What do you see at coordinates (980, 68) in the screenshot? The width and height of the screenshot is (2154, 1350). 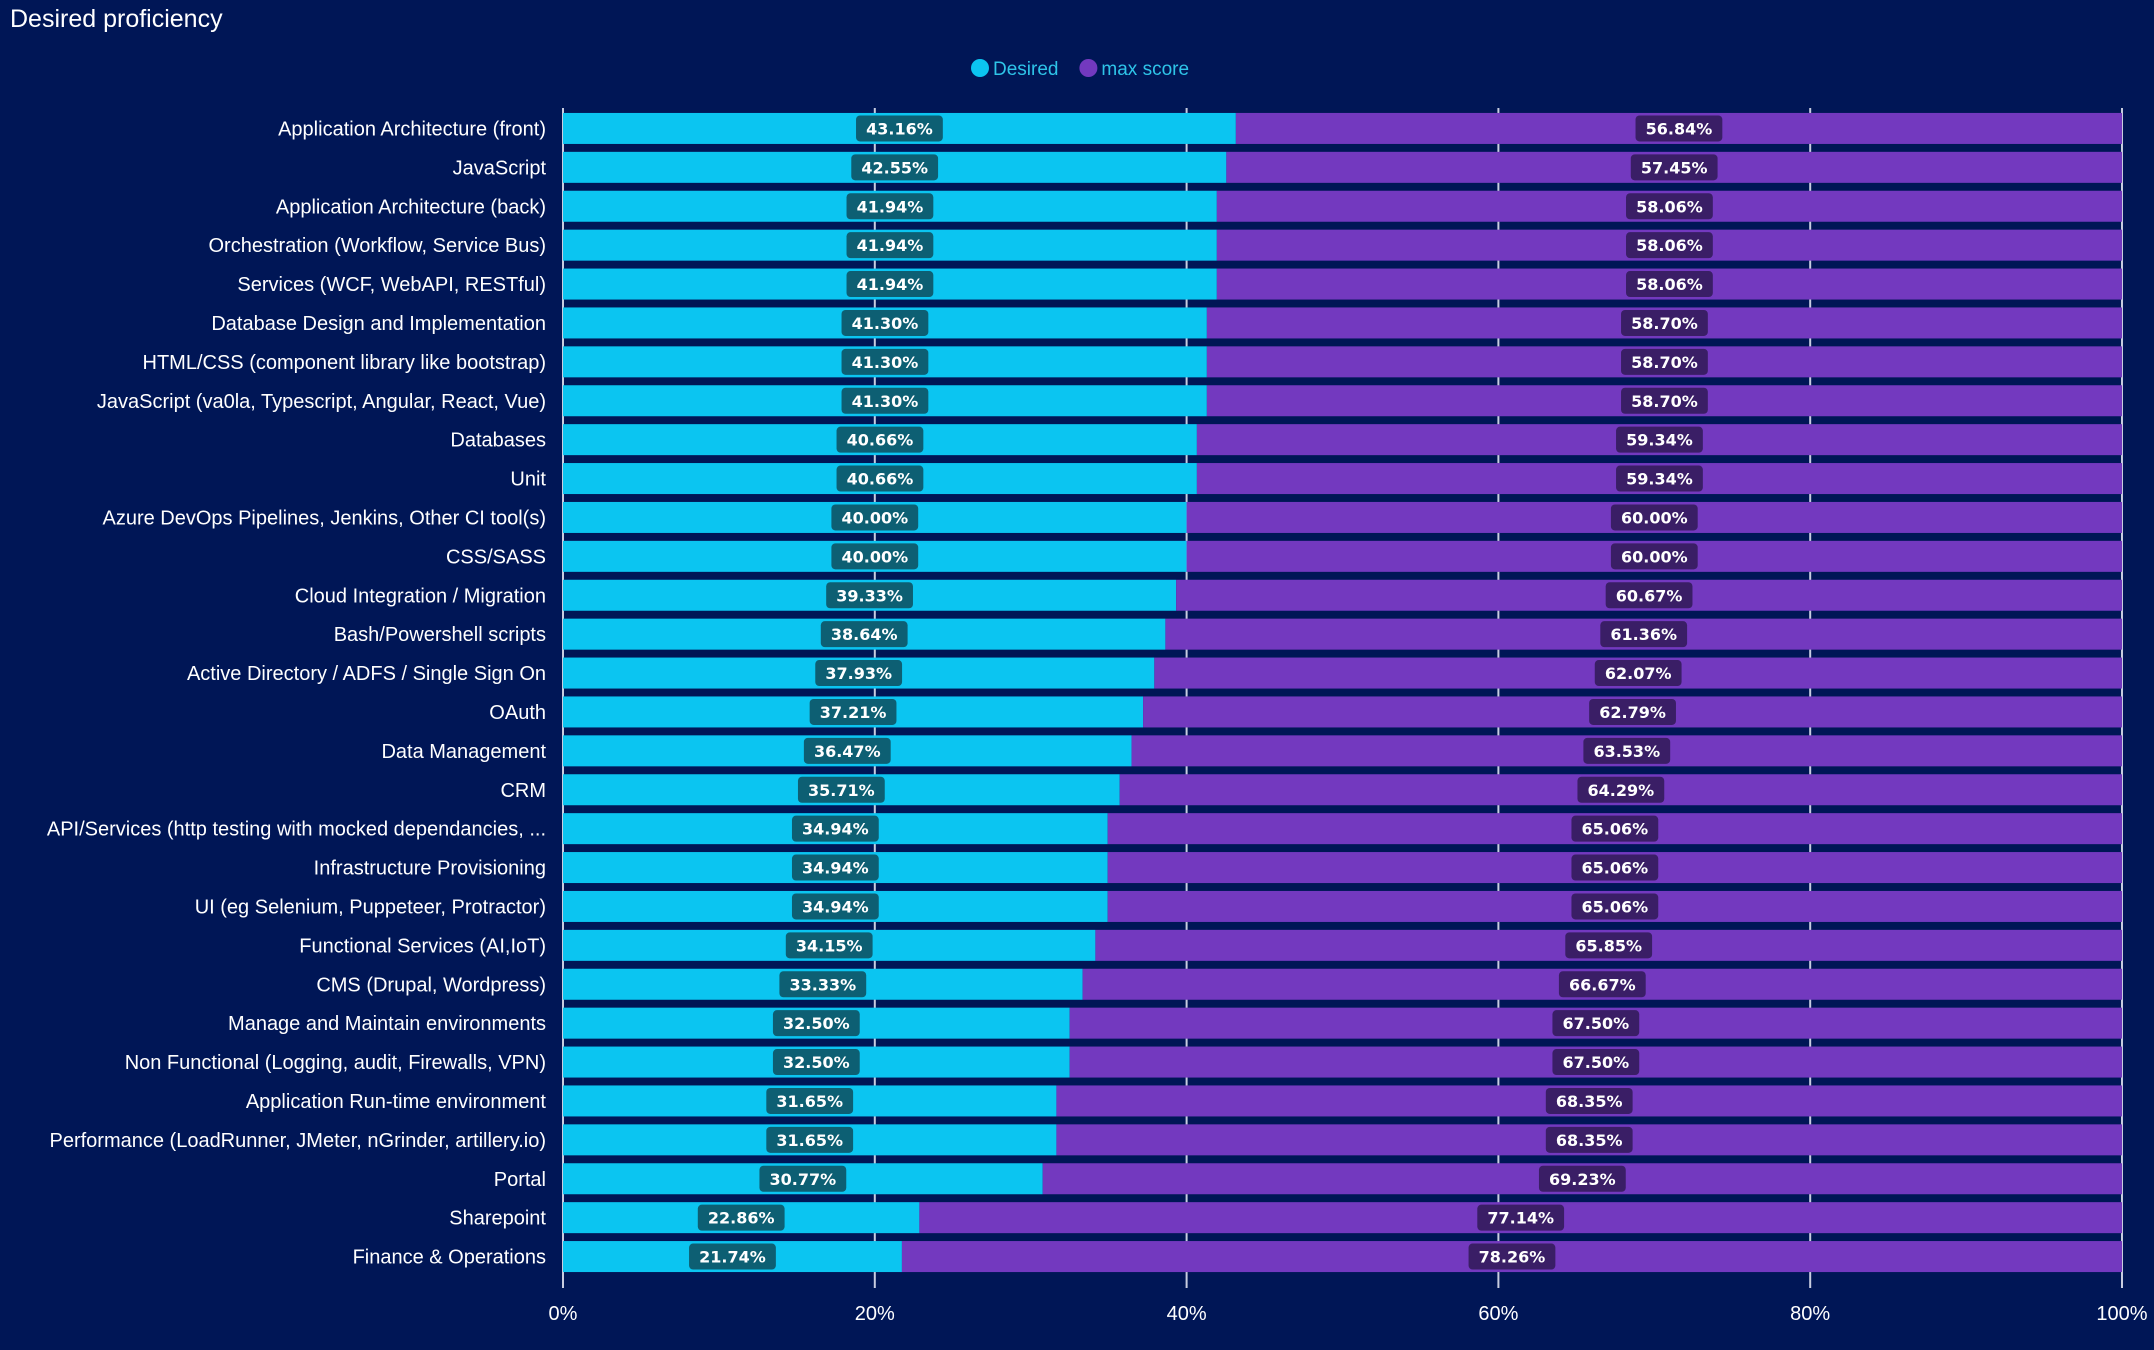 I see `legend-marker-desired` at bounding box center [980, 68].